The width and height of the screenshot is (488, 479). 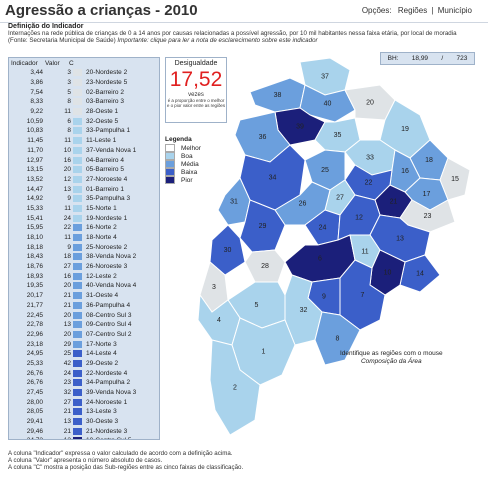 What do you see at coordinates (84, 151) in the screenshot?
I see `table-row: 11,70 10 37-Venda Nova 1` at bounding box center [84, 151].